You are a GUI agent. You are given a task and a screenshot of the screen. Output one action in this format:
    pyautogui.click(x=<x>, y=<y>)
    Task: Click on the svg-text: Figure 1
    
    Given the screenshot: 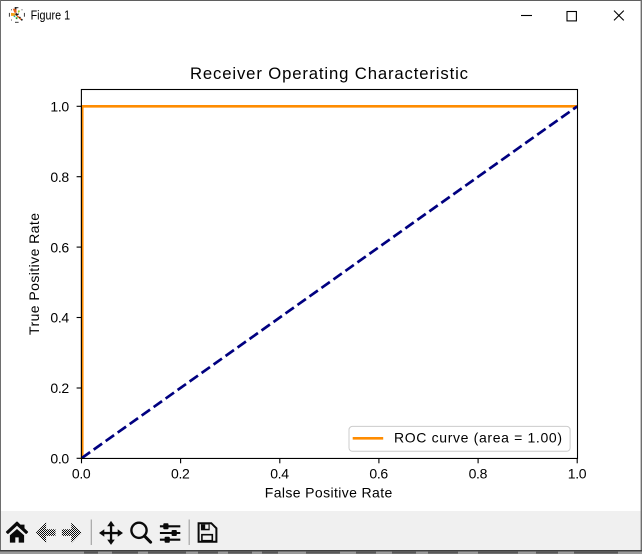 What is the action you would take?
    pyautogui.click(x=51, y=14)
    